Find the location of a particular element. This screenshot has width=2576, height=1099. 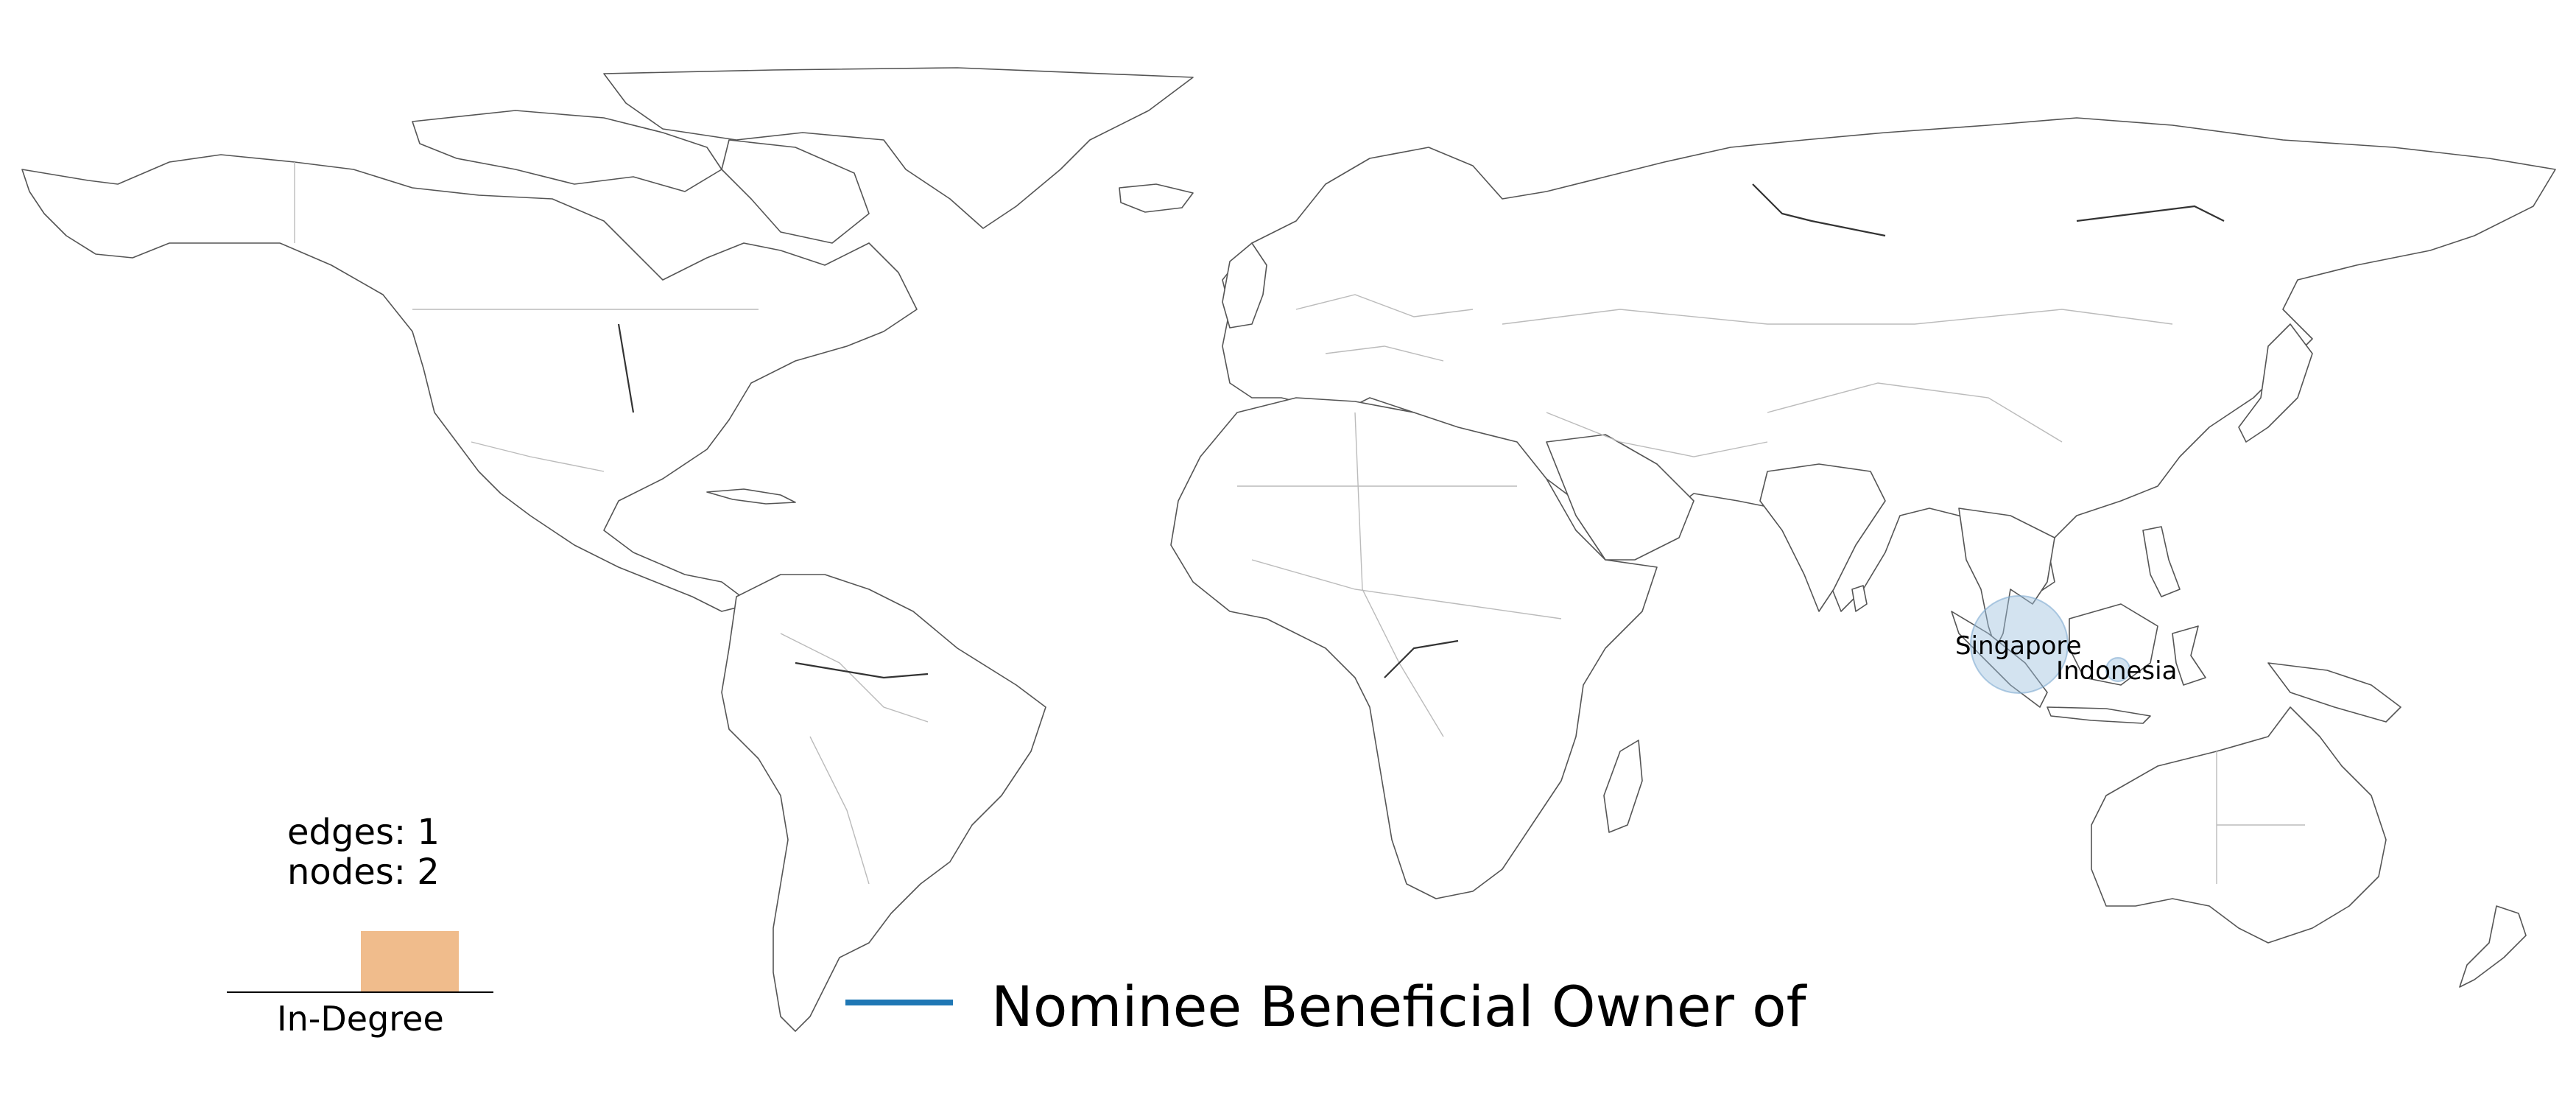

landmass-sulawesi is located at coordinates (2189, 655).